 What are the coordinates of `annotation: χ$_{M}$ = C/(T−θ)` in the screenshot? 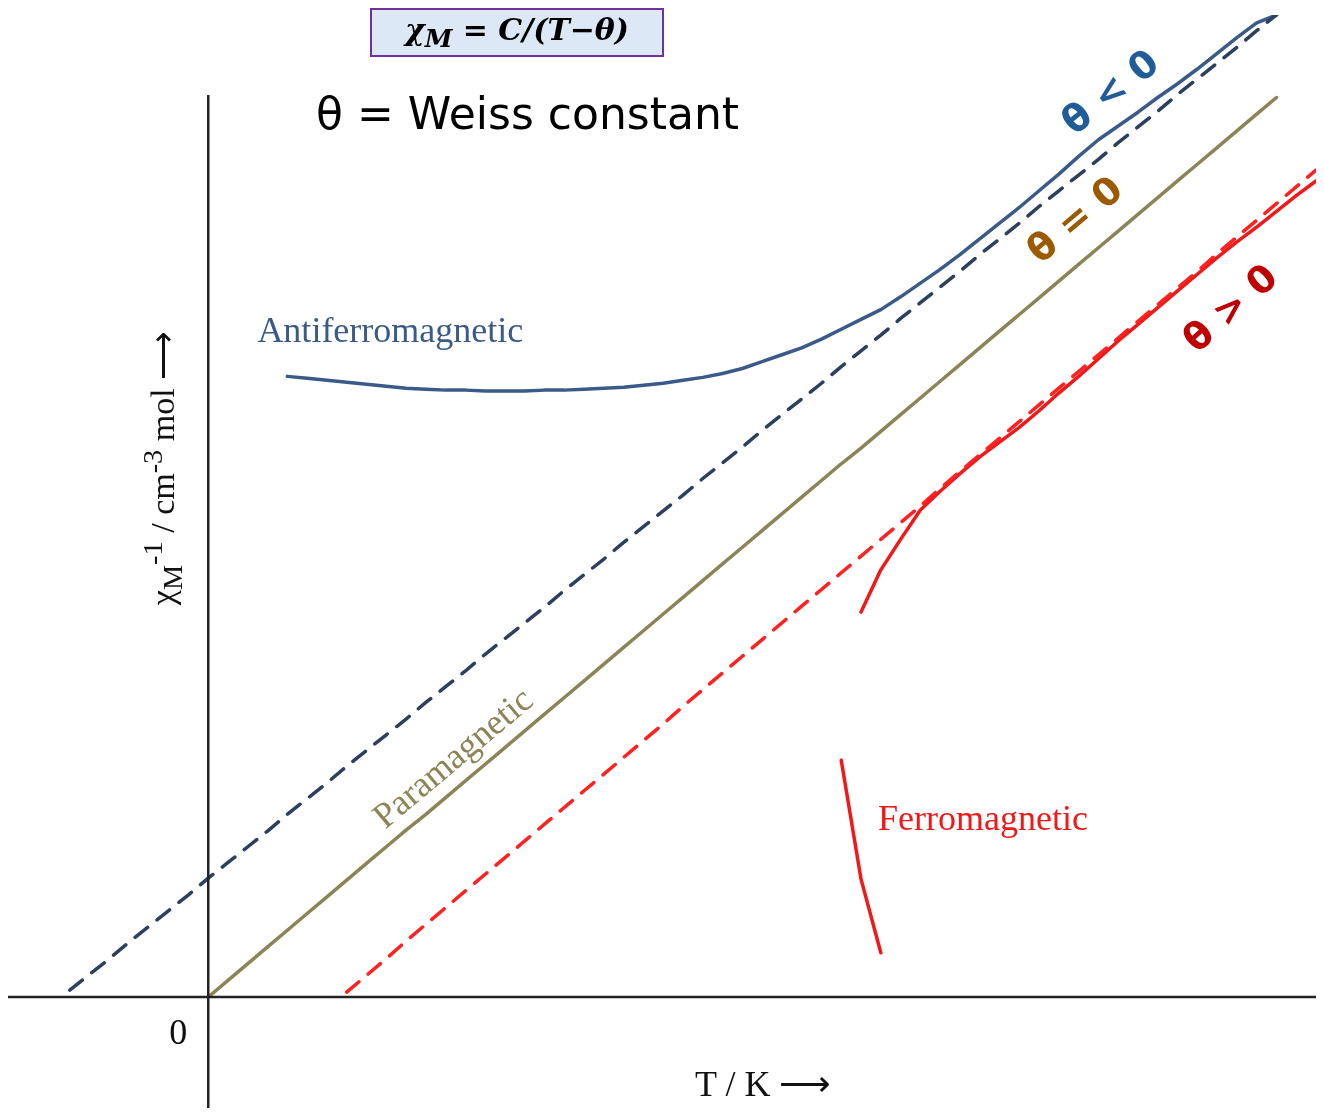 It's located at (517, 32).